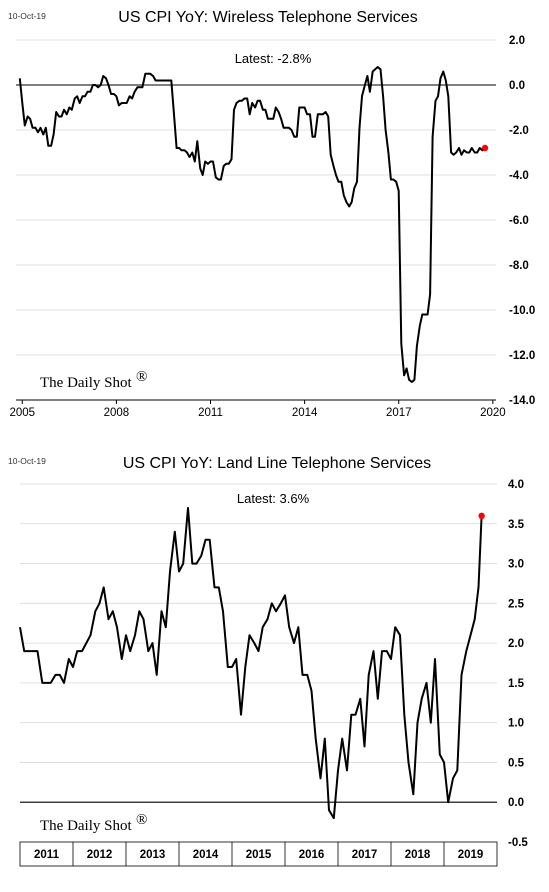 The image size is (549, 892). What do you see at coordinates (277, 463) in the screenshot?
I see `landline-chart-title: US CPI YoY: Land Line Telephone Services` at bounding box center [277, 463].